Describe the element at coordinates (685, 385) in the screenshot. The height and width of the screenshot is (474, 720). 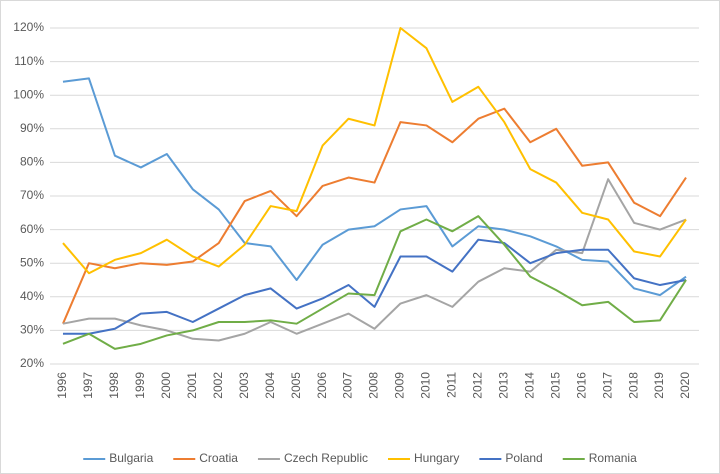
I see `x-tick-label: 2020` at that location.